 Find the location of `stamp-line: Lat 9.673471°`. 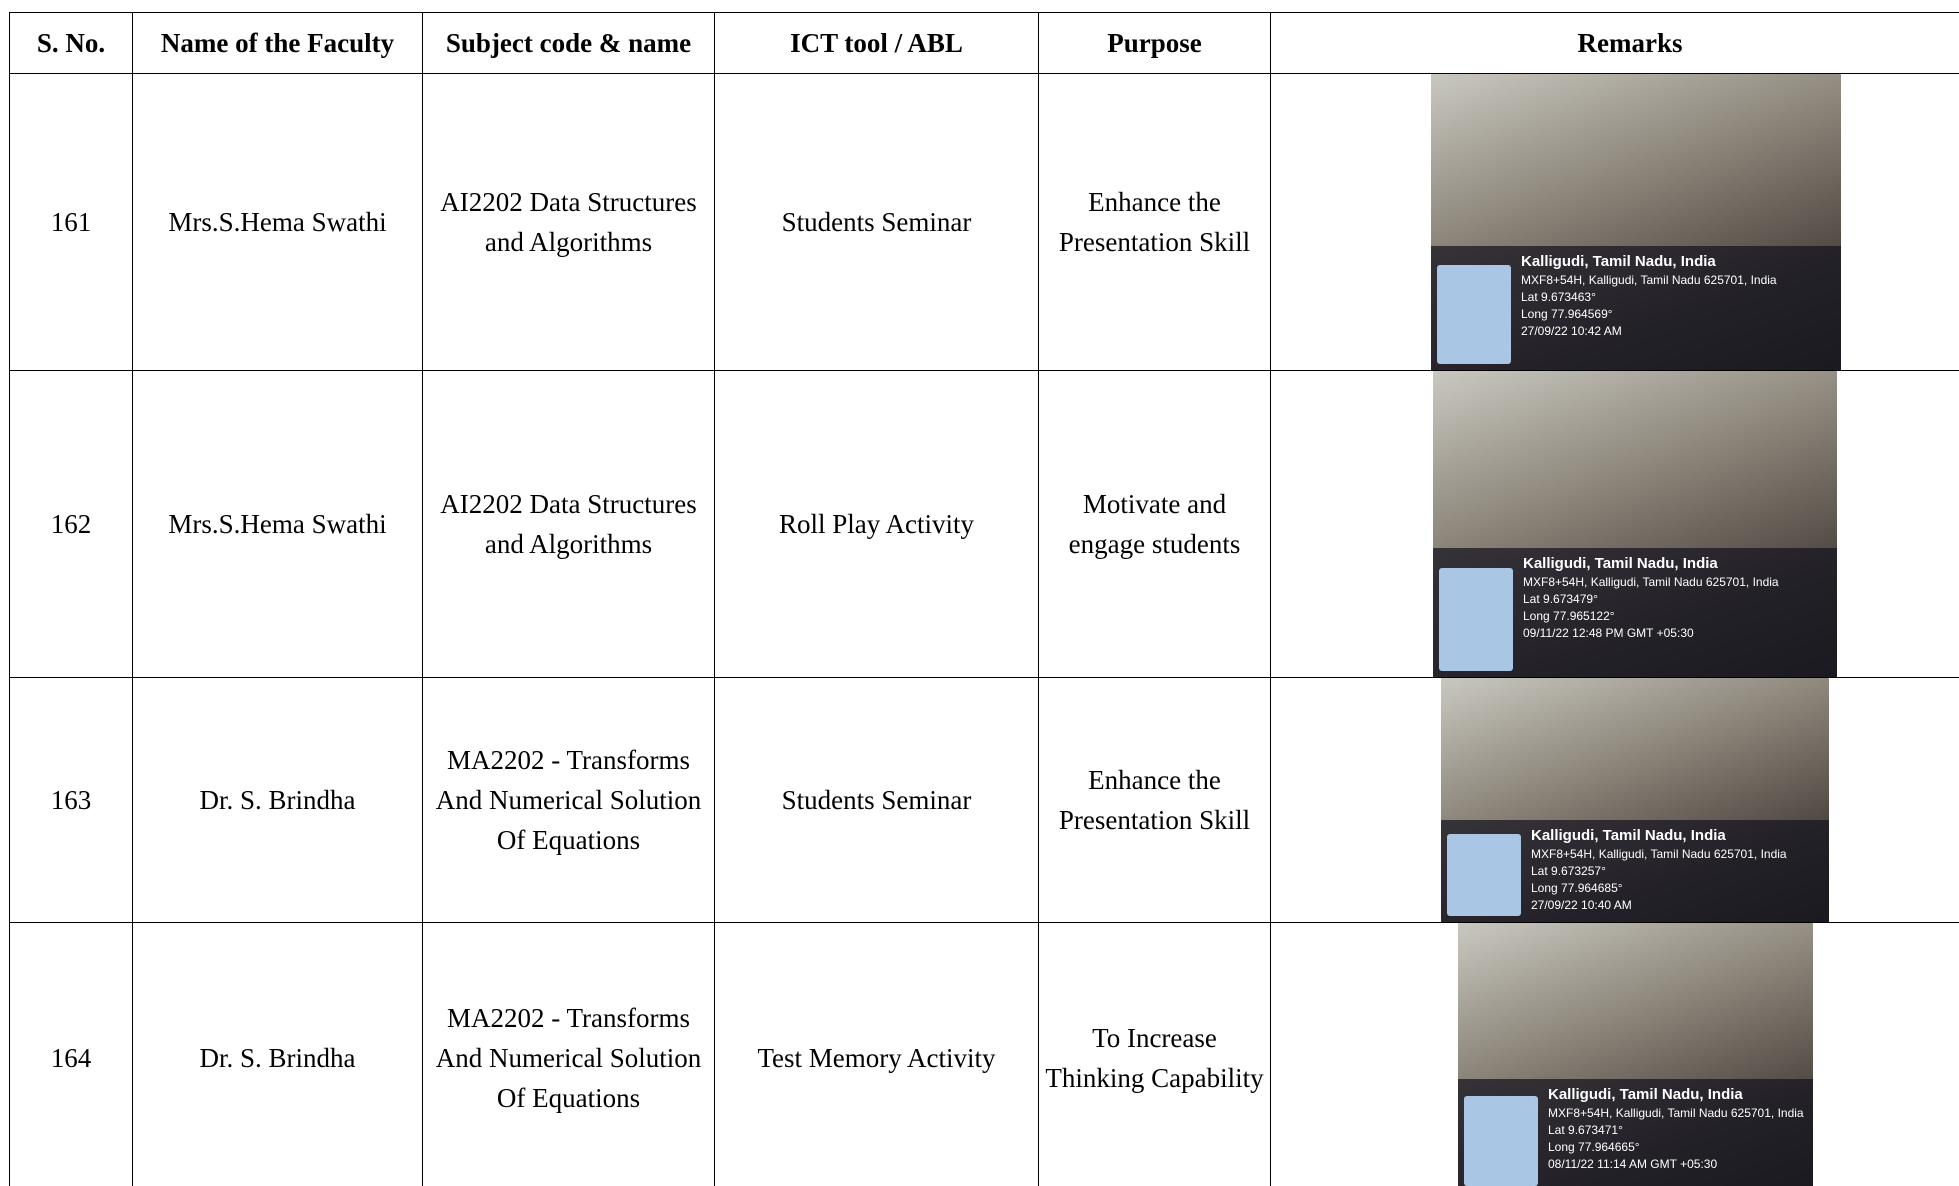

stamp-line: Lat 9.673471° is located at coordinates (1585, 1130).